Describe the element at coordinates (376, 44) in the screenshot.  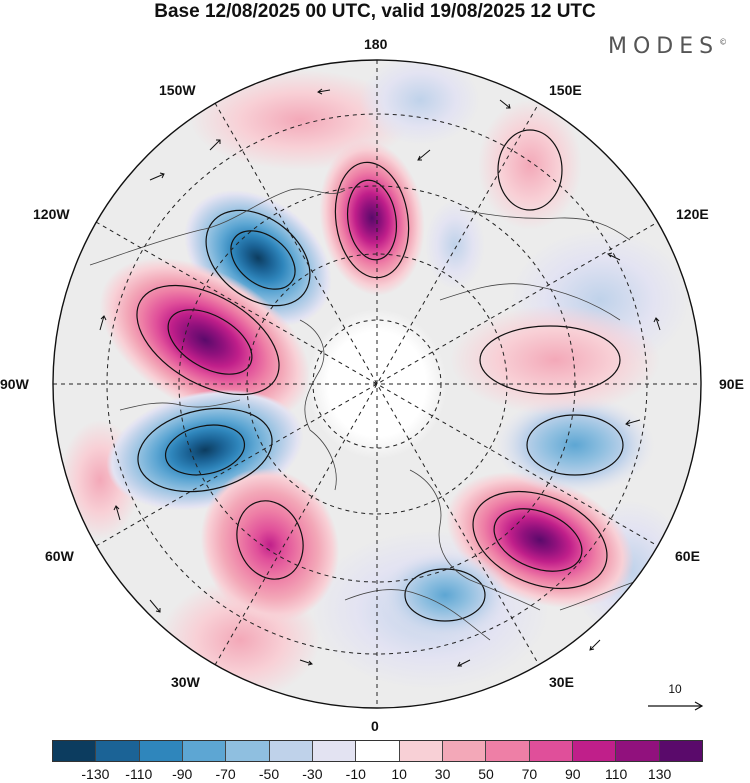
I see `lon-label-180: 180` at that location.